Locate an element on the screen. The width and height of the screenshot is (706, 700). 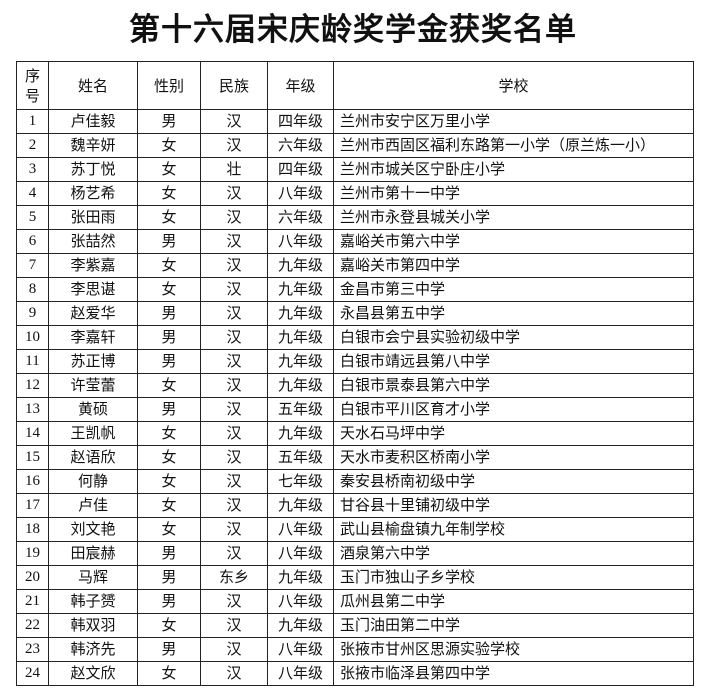
header-seq: 序号 is located at coordinates (32, 85).